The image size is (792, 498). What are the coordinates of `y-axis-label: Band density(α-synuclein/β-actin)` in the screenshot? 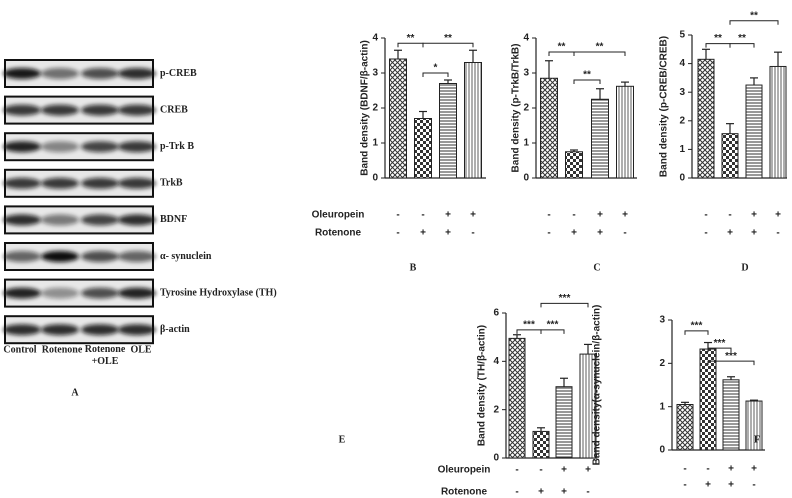 It's located at (597, 385).